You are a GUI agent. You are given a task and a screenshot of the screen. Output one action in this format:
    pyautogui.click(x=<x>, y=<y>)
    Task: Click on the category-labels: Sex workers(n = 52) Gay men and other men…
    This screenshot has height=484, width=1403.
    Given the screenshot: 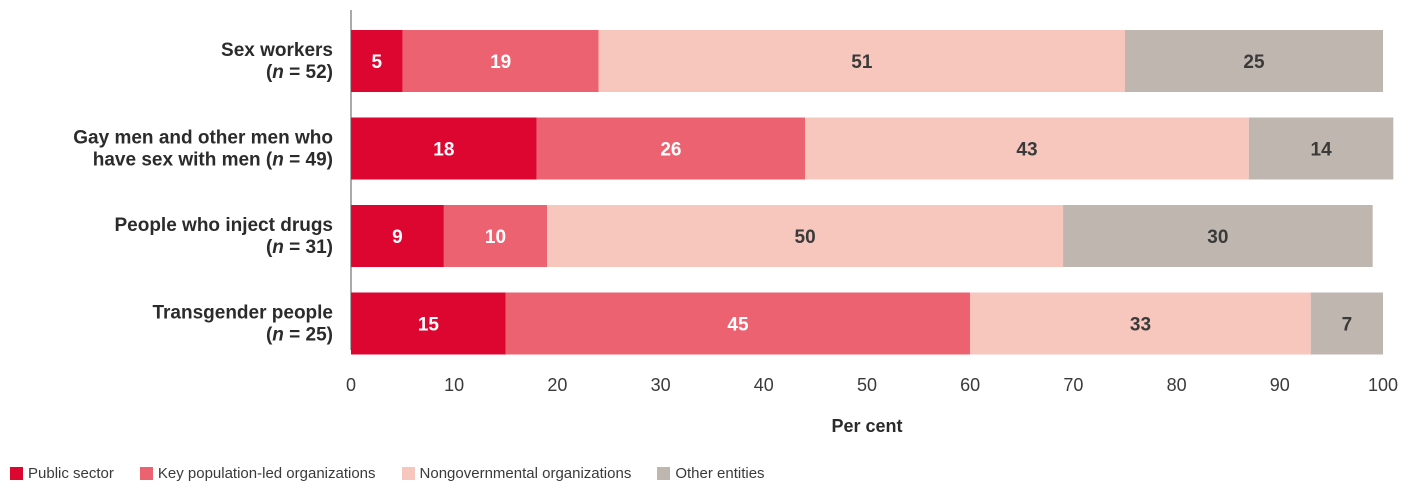 What is the action you would take?
    pyautogui.click(x=203, y=193)
    